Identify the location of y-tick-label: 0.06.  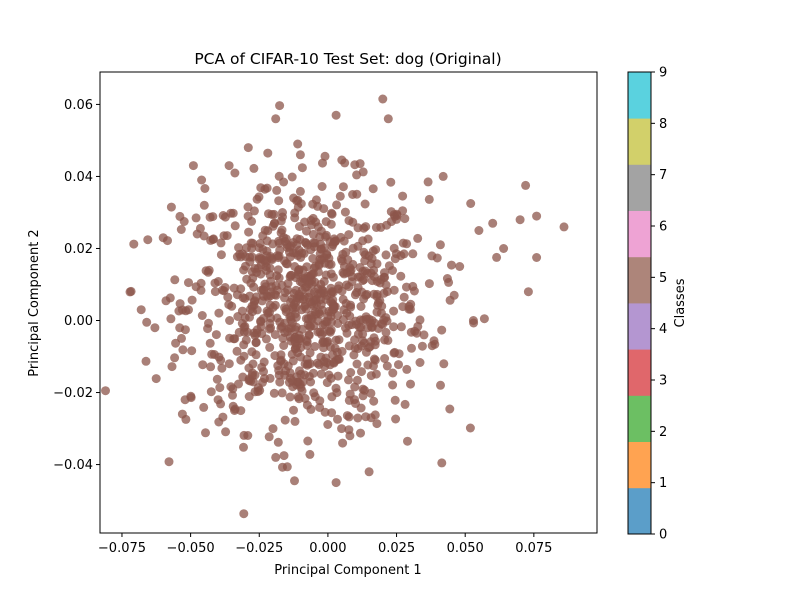
(78, 105).